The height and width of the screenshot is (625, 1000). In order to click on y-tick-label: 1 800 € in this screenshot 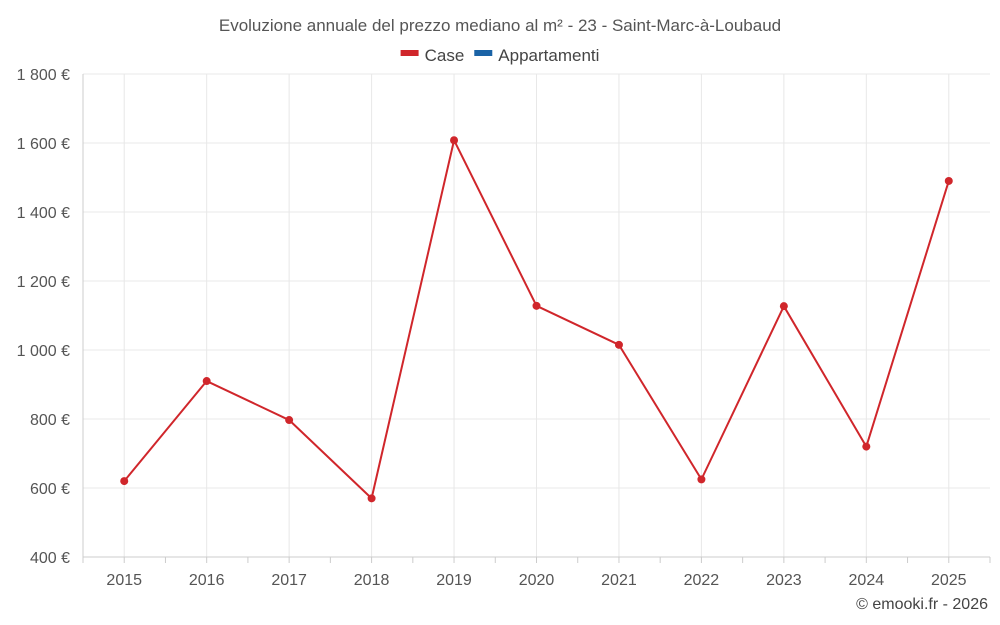, I will do `click(43, 75)`.